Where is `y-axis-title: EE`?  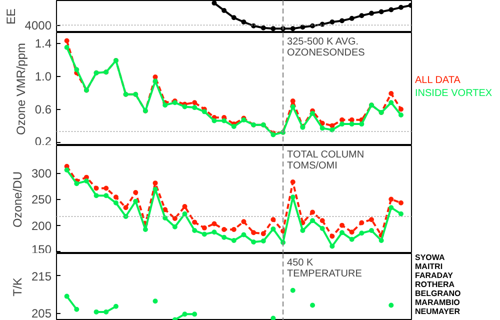 y-axis-title: EE is located at coordinates (11, 16).